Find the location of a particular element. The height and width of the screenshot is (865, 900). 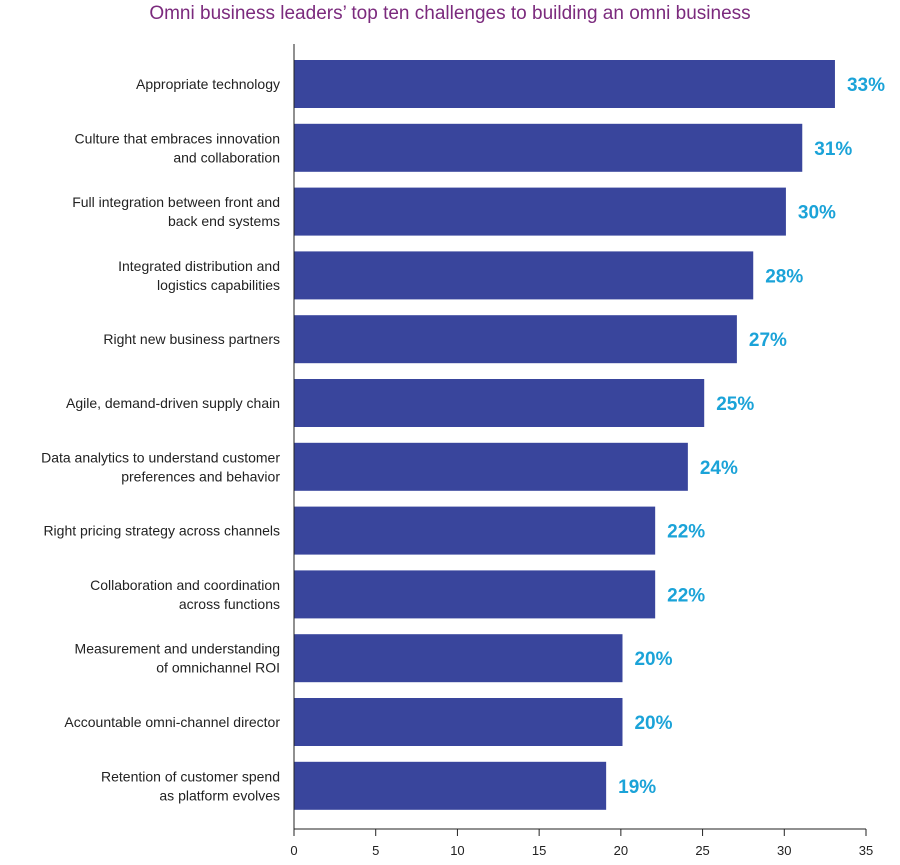

category-label-line: Data analytics to understand customer is located at coordinates (160, 457).